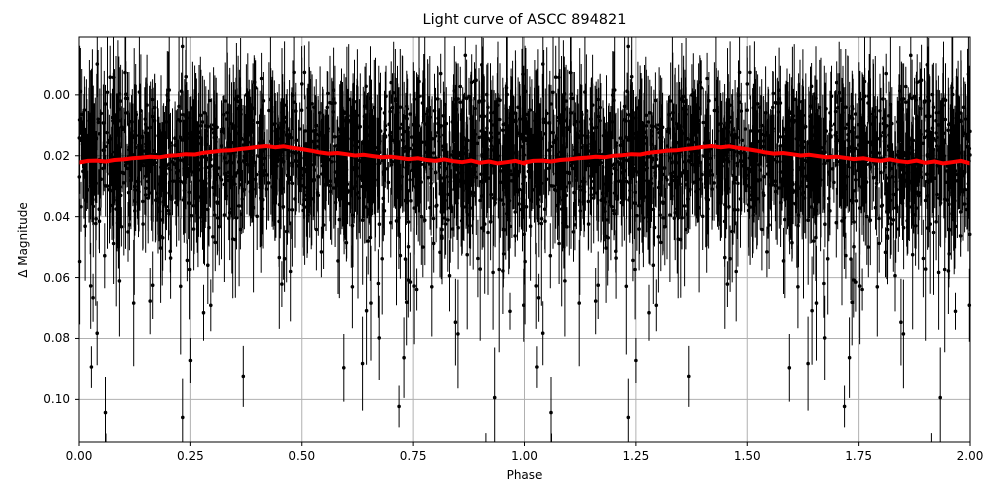 The image size is (1000, 500). I want to click on x-tick-label: 0.50, so click(302, 456).